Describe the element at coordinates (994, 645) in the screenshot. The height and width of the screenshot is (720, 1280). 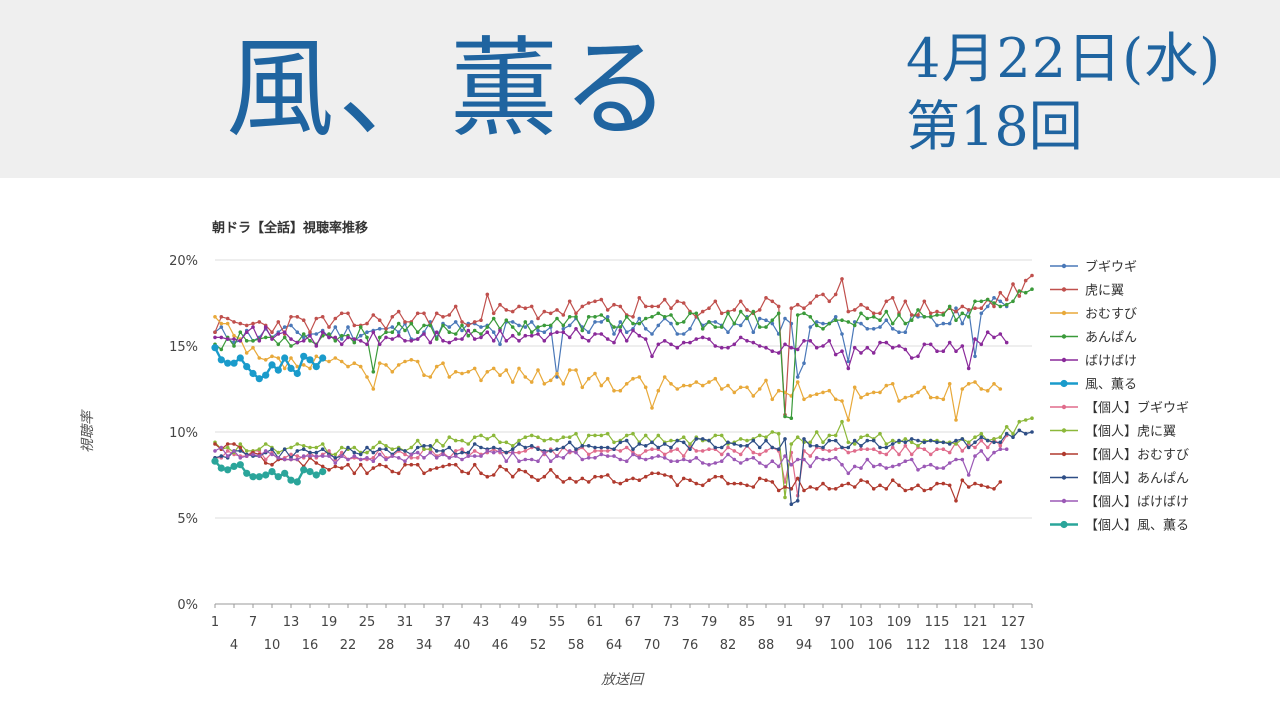
I see `x-tick-label: 124` at that location.